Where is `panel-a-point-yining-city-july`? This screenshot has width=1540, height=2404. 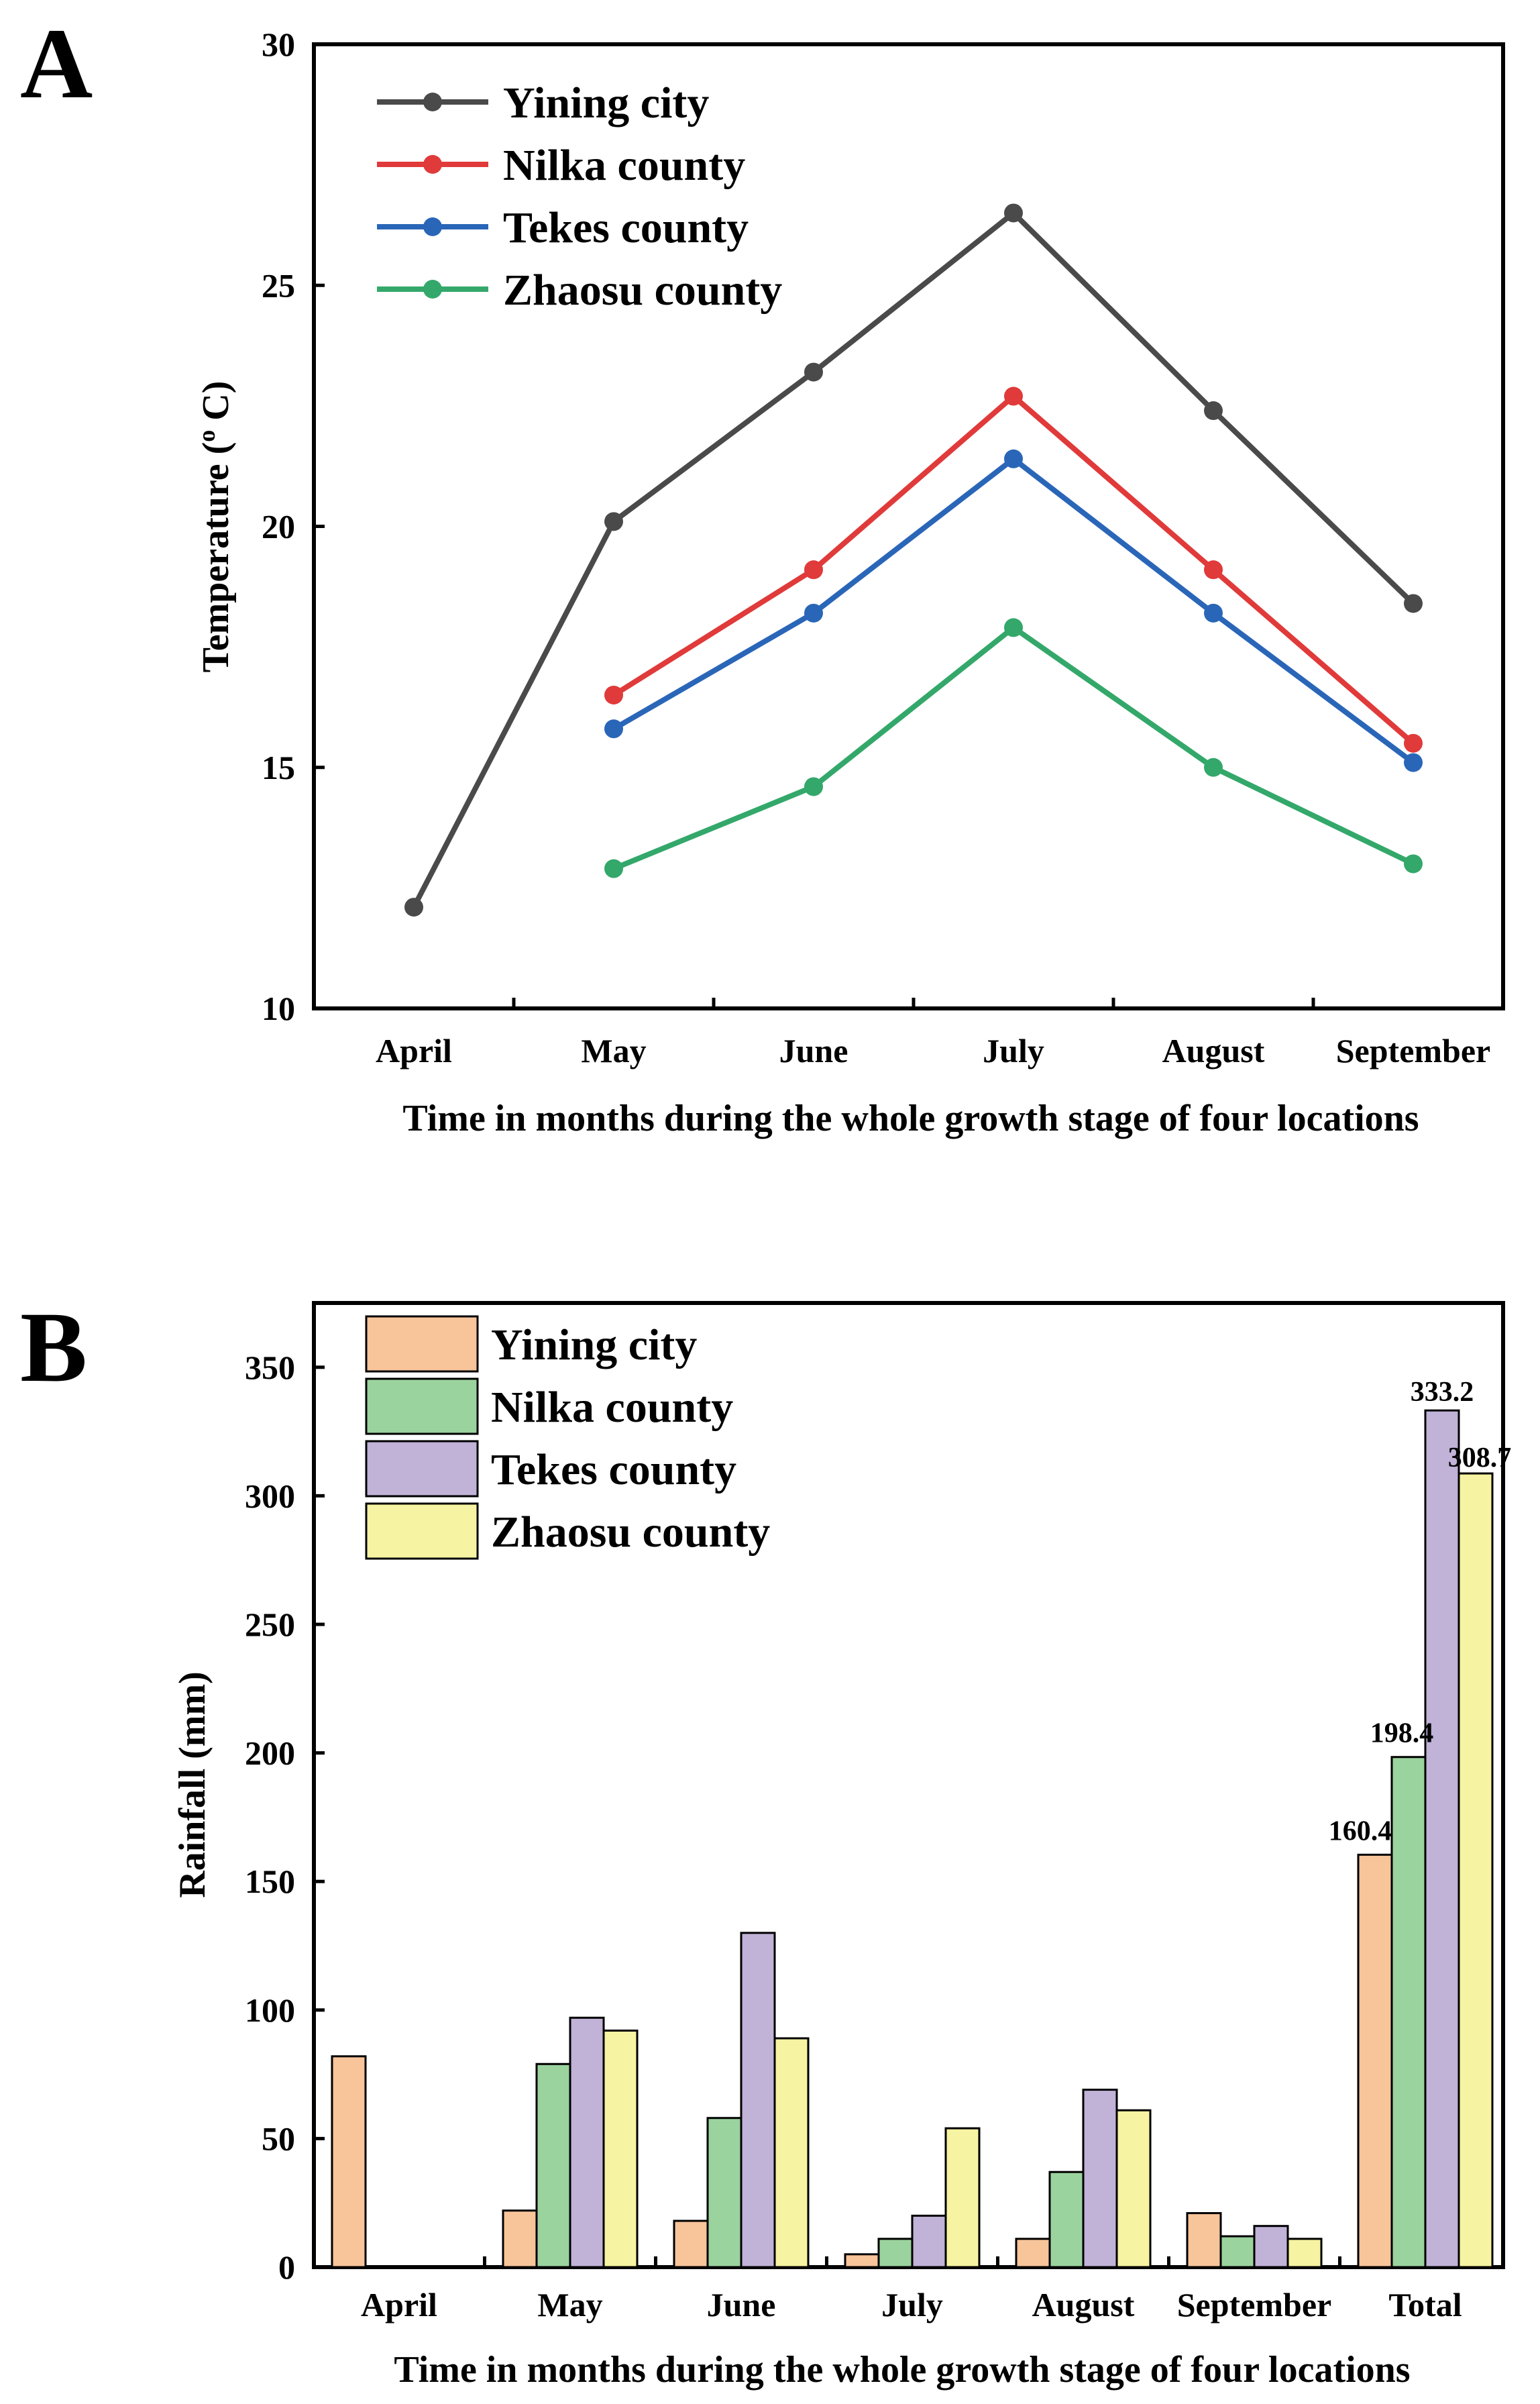 panel-a-point-yining-city-july is located at coordinates (1013, 213).